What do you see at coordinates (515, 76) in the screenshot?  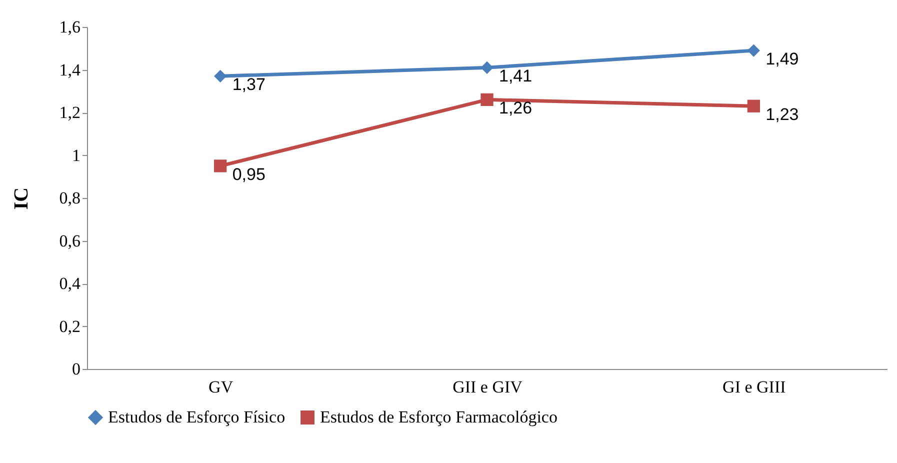 I see `data-label: 1,41` at bounding box center [515, 76].